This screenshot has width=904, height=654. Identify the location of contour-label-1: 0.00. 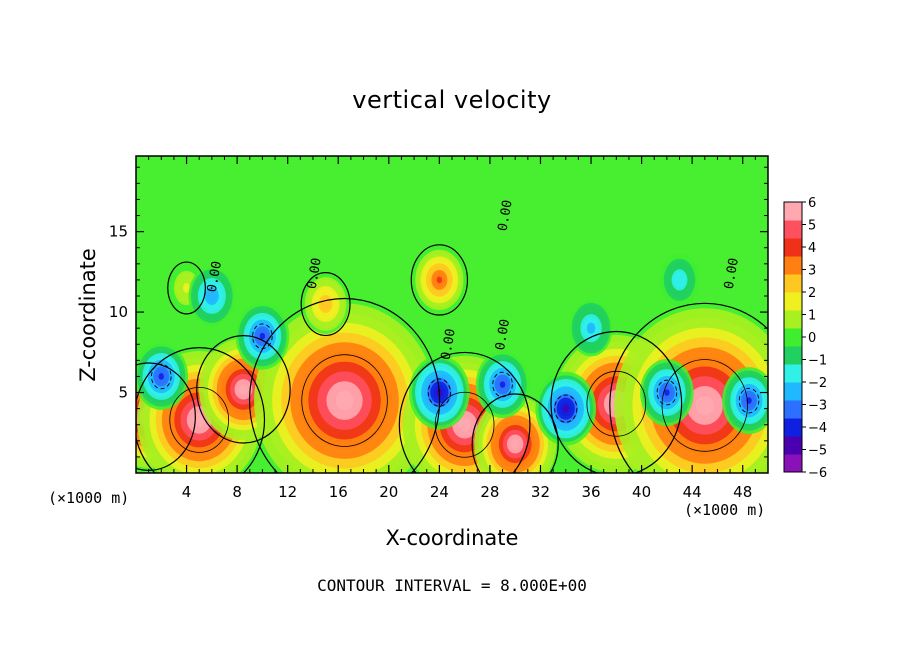
(315, 273).